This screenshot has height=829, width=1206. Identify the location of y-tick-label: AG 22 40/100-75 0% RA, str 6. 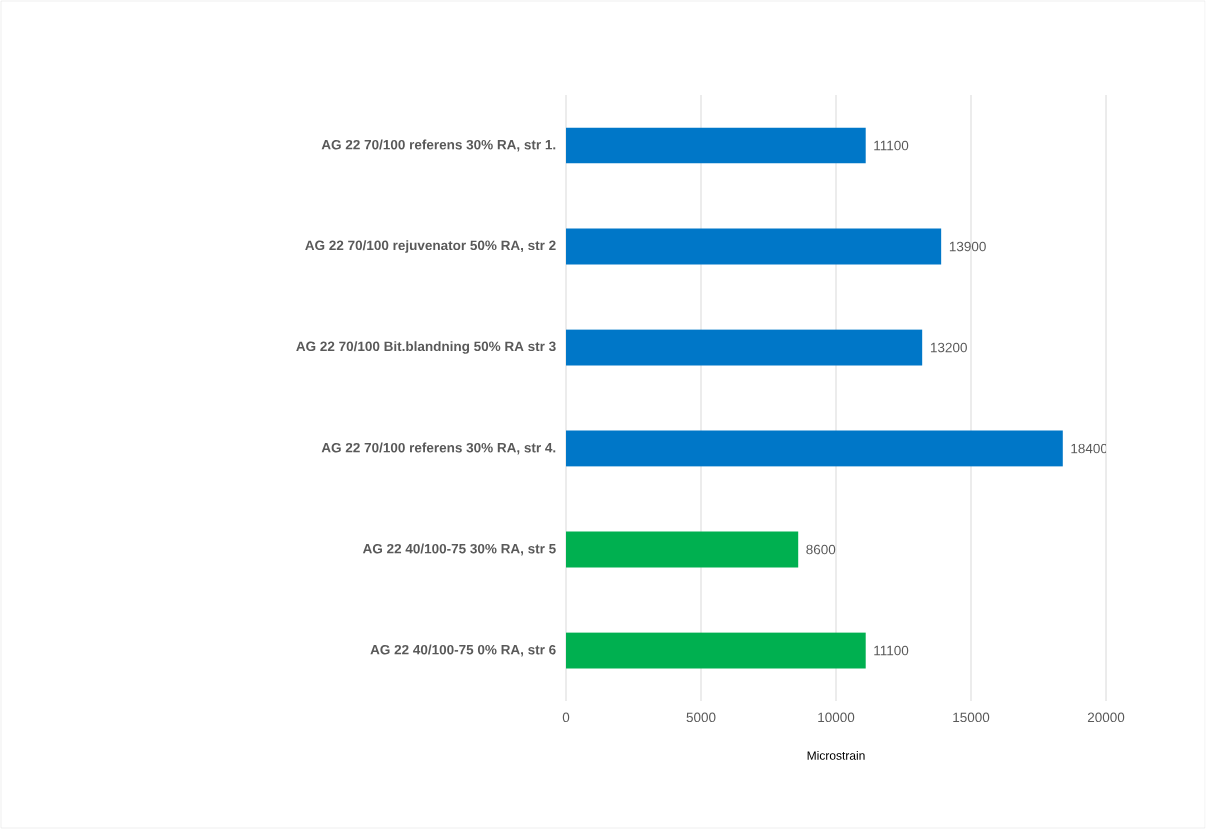
(463, 650).